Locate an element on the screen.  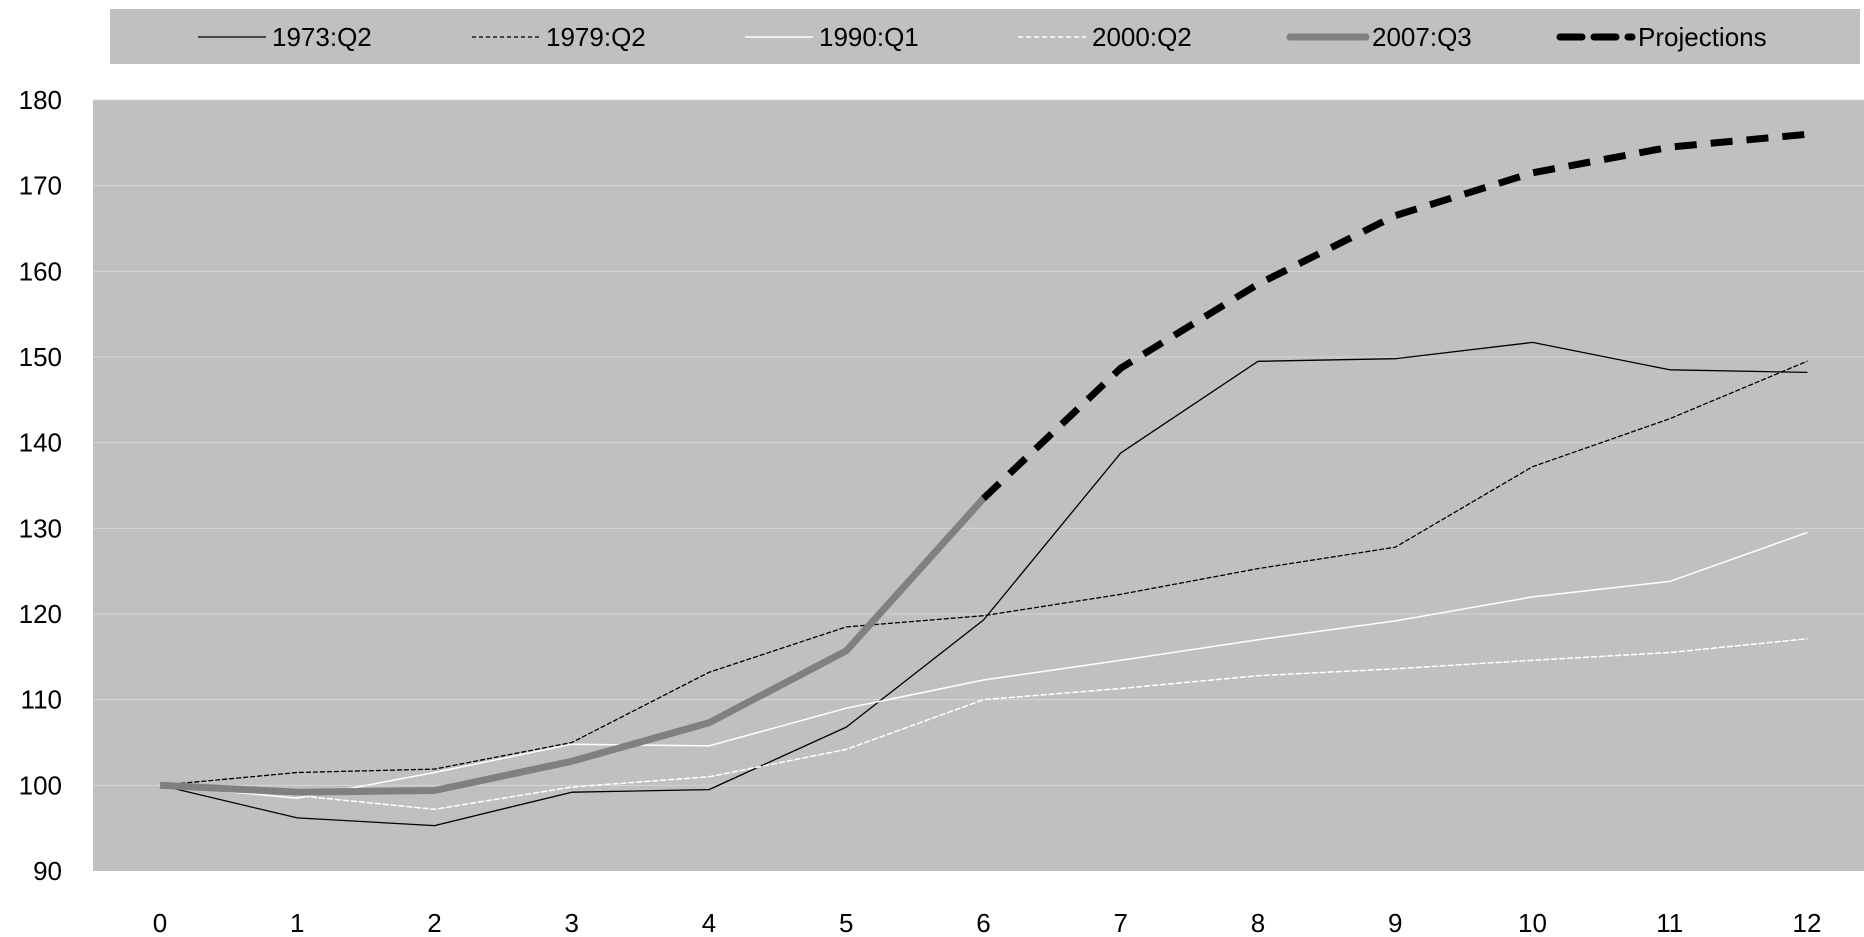
y-tick-label-120: 120 is located at coordinates (40, 614).